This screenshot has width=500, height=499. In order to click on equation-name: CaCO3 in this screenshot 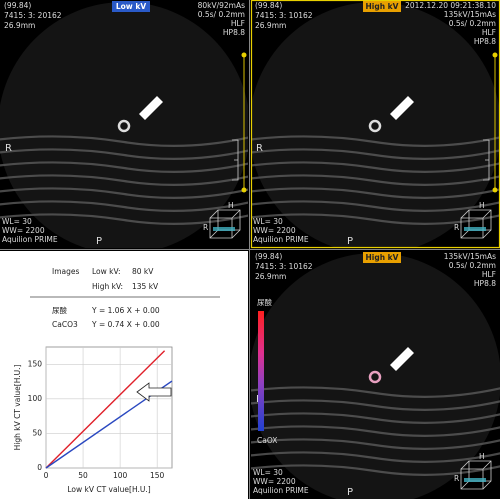, I will do `click(65, 324)`.